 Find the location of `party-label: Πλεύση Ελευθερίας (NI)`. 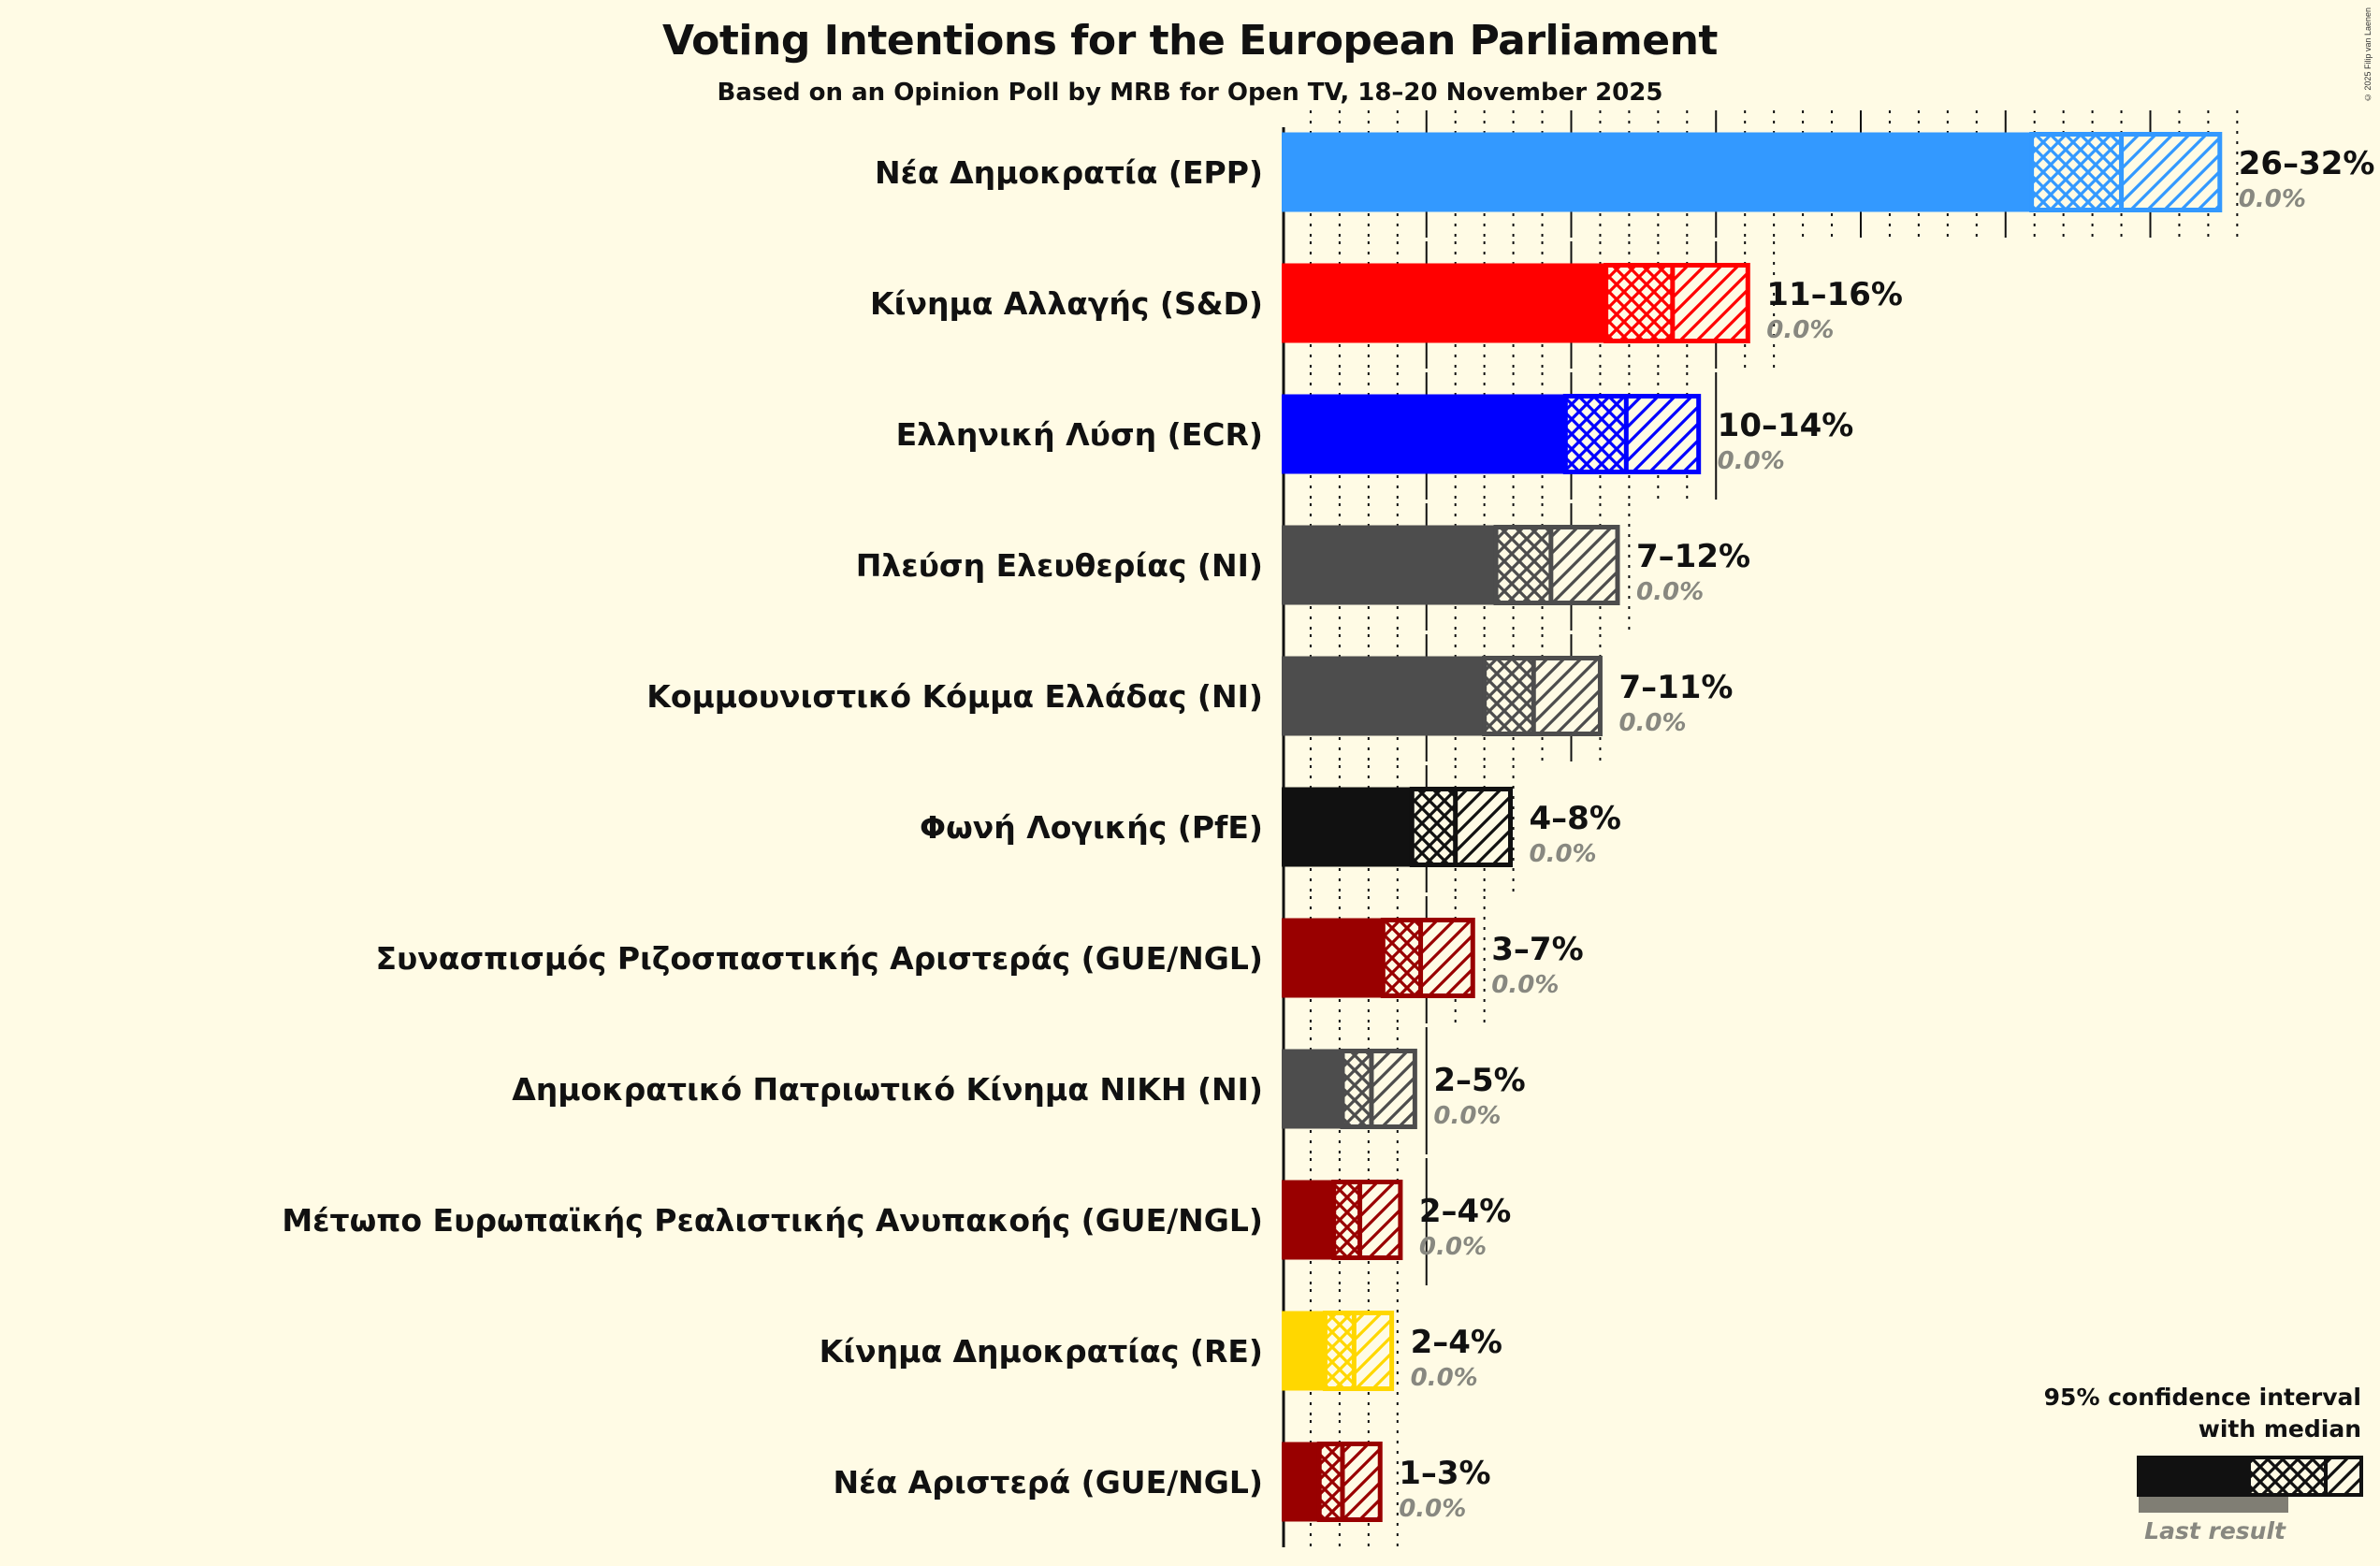

party-label: Πλεύση Ελευθερίας (NI) is located at coordinates (1059, 565).